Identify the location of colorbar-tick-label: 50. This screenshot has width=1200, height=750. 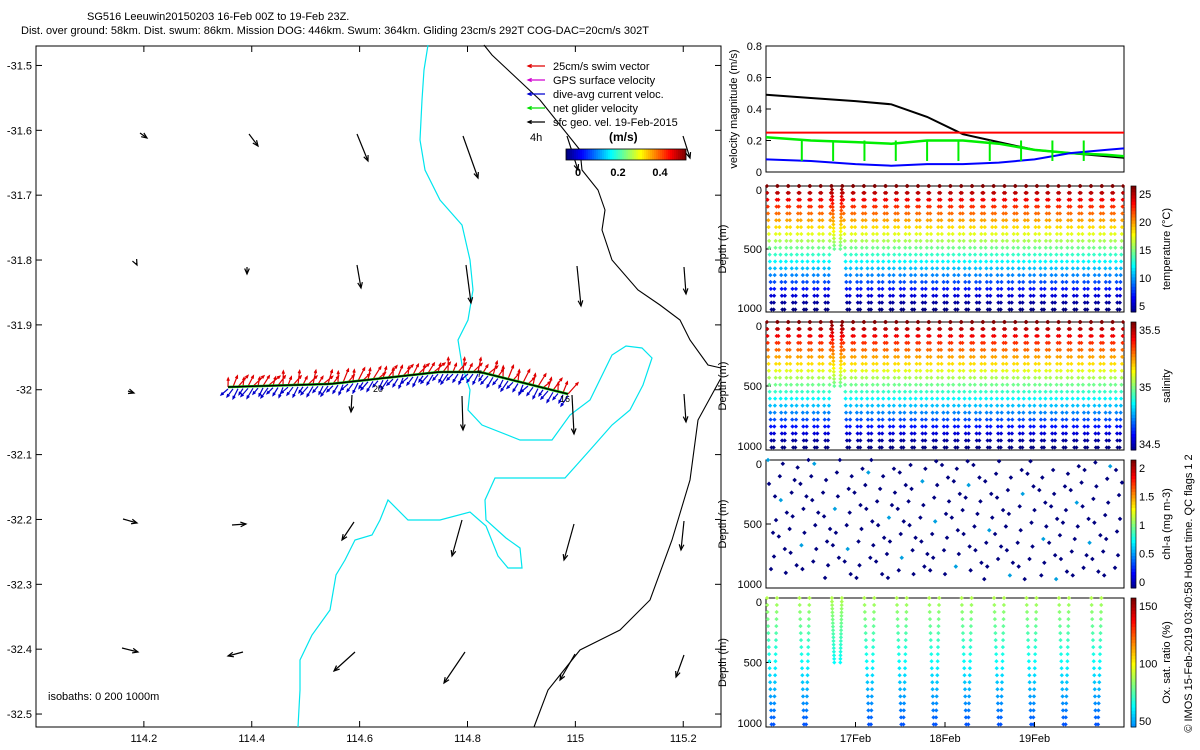
(1145, 722).